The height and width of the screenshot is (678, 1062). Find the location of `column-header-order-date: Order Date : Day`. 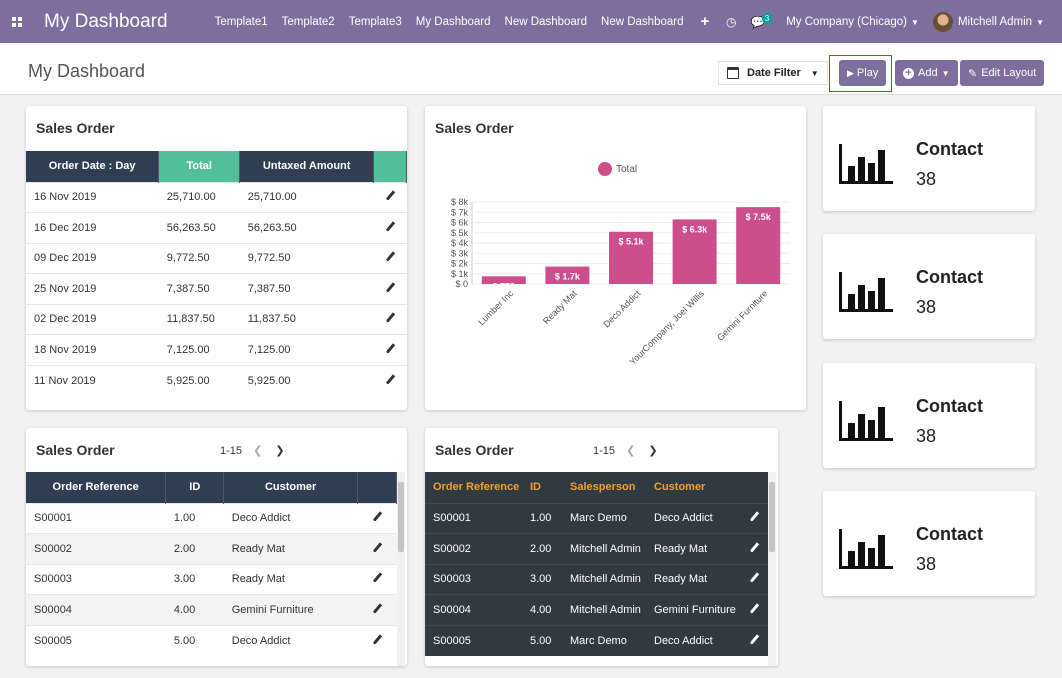

column-header-order-date: Order Date : Day is located at coordinates (93, 166).